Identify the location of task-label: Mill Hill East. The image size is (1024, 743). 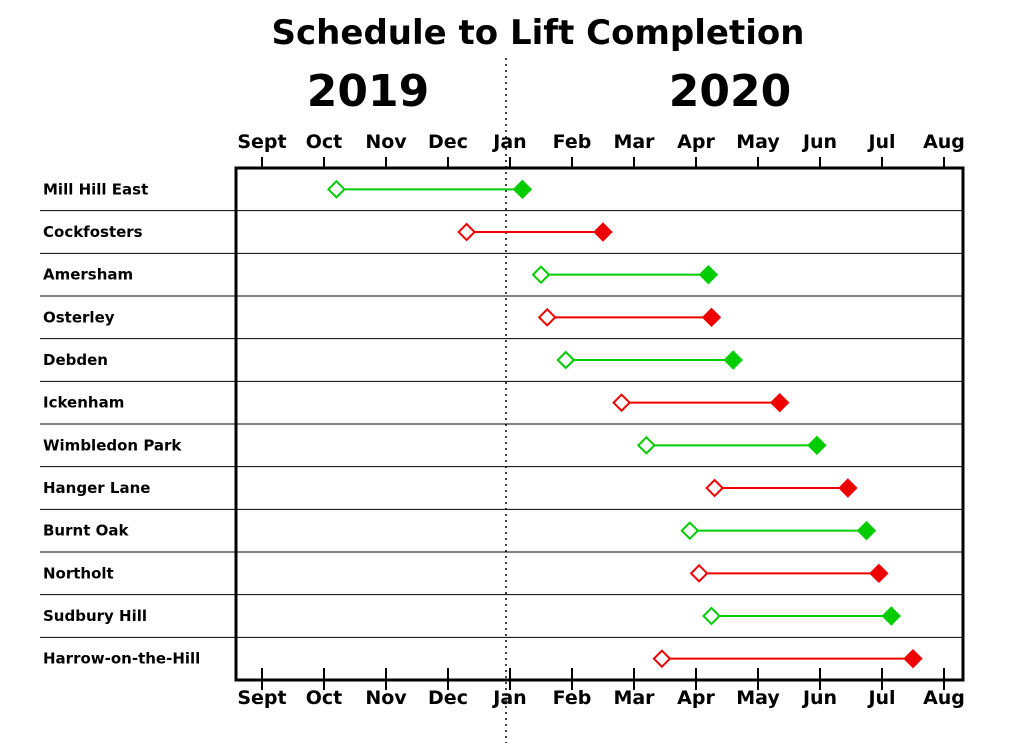
(95, 189).